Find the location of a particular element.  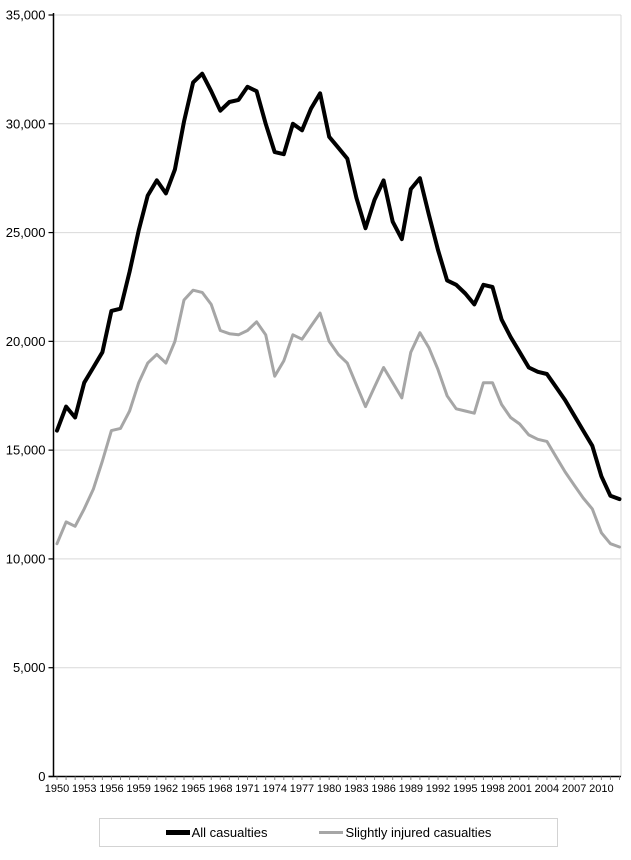

svg-text: 0 is located at coordinates (41, 776).